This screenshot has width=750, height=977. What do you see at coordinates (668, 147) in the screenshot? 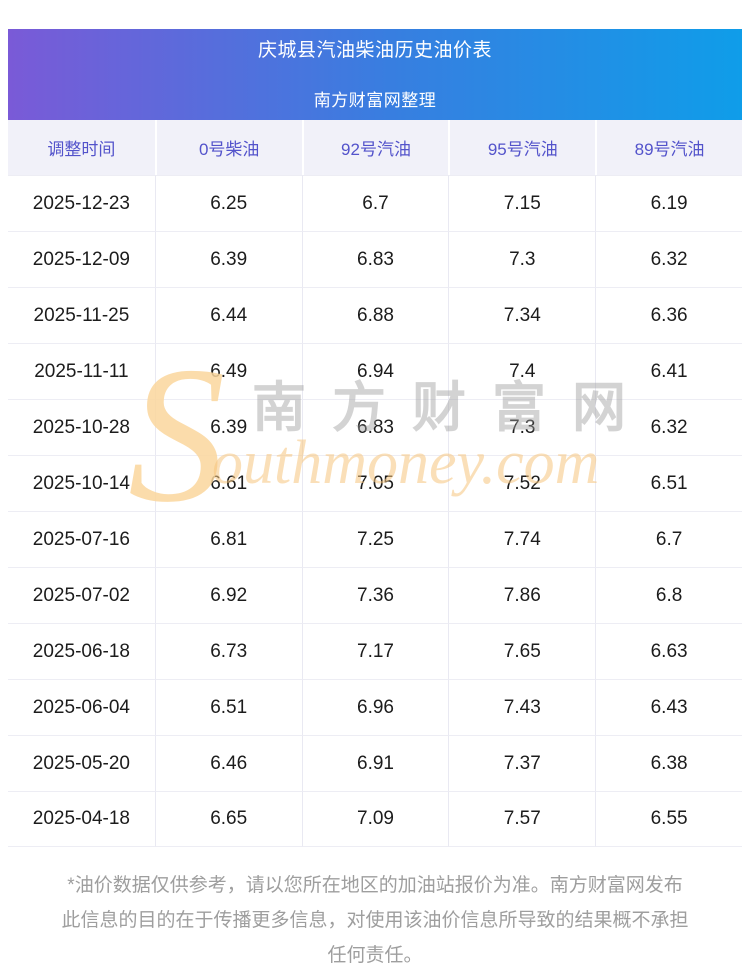
I see `column-header-4: 89号汽油` at bounding box center [668, 147].